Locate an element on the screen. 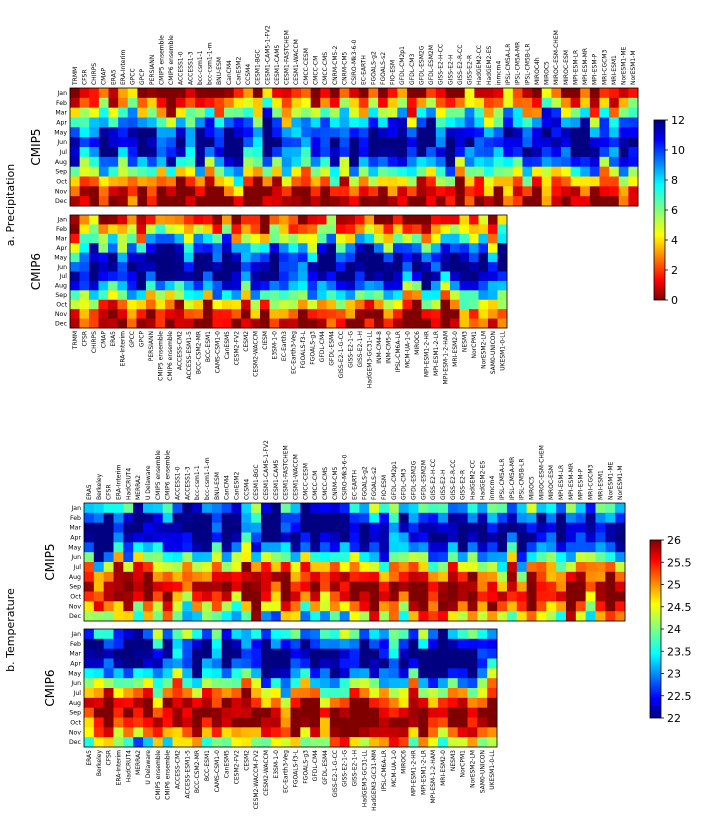 The width and height of the screenshot is (708, 829). b-temperature-cmip5-cell-hadgem2-es-sep is located at coordinates (482, 586).